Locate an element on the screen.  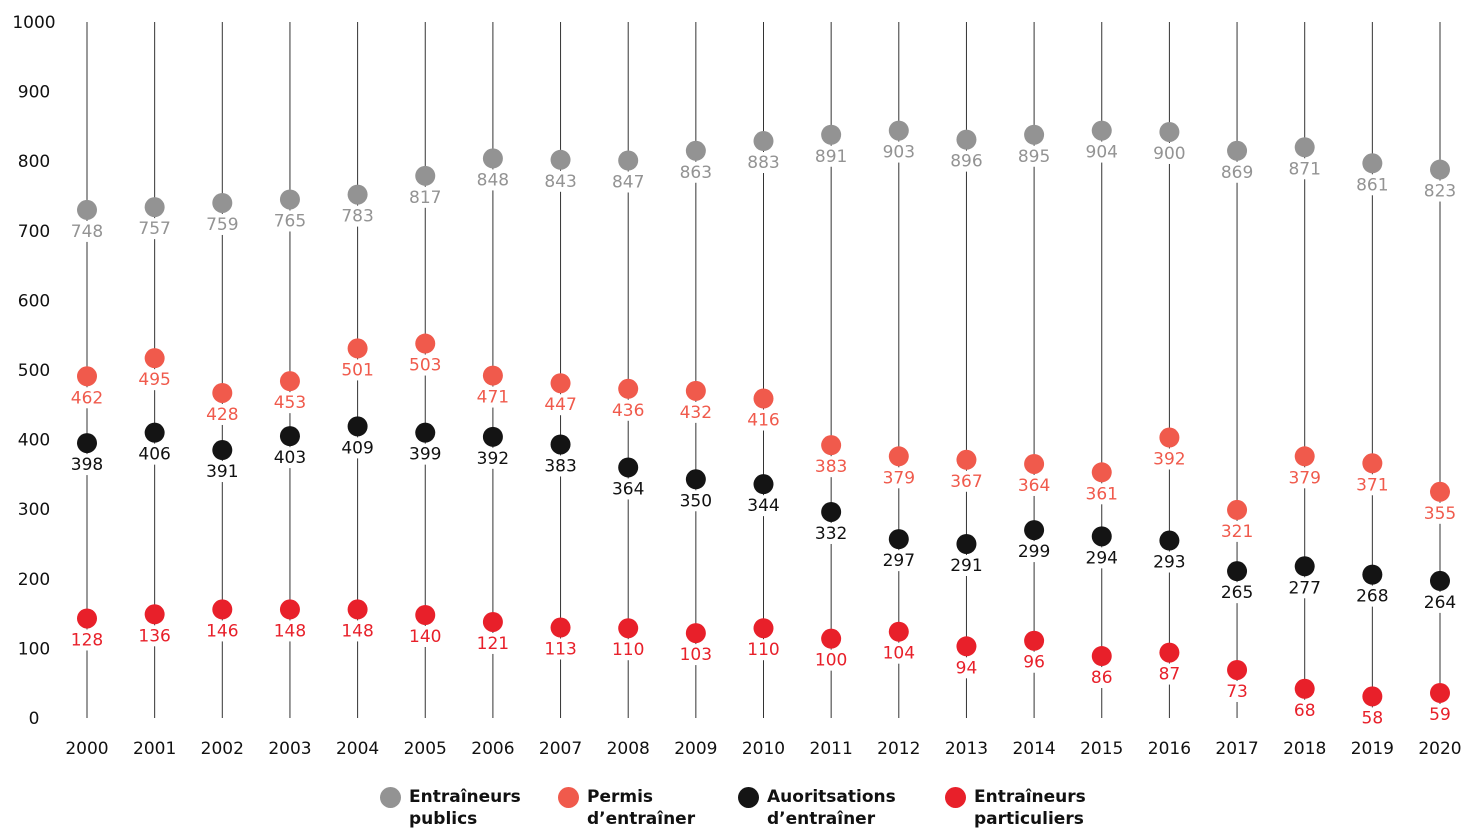
data-label: 86 is located at coordinates (1102, 678).